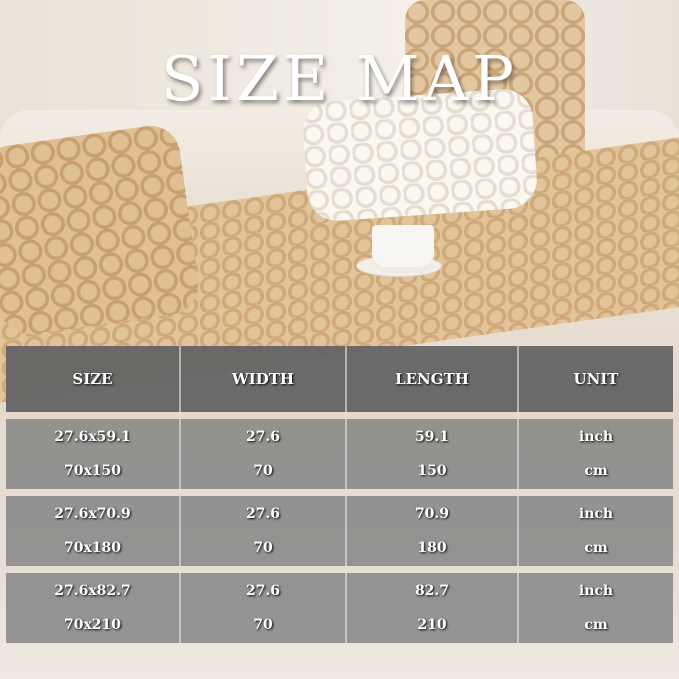 This screenshot has width=679, height=679. I want to click on table-row: 27.6x82.7 70x210 27.6 70 82.7 210 inch cm, so click(339, 608).